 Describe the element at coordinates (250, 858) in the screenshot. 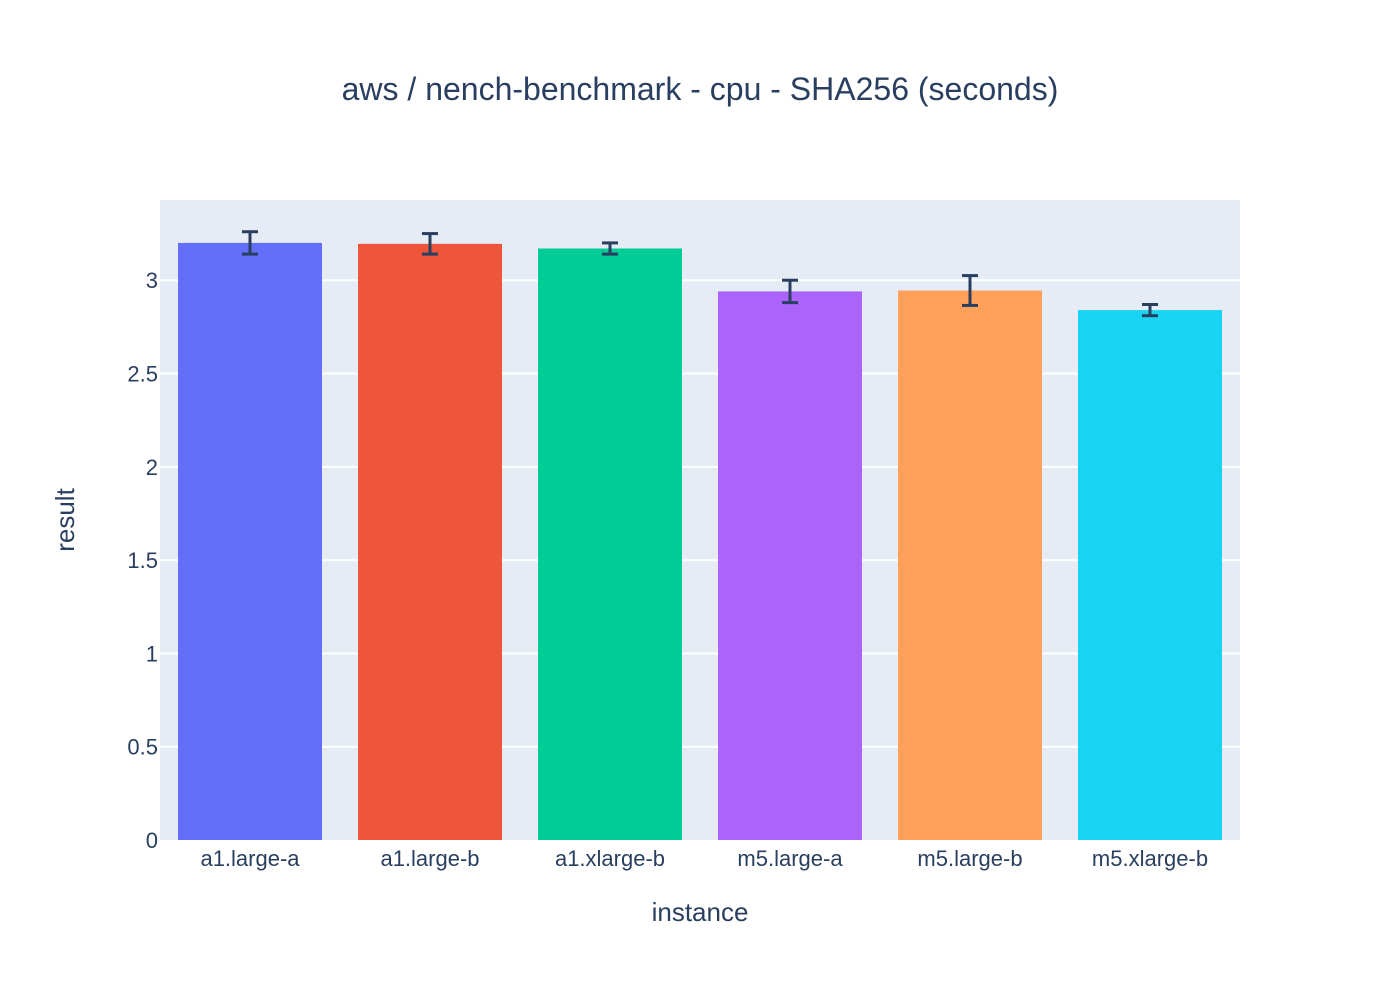

I see `x-tick-label: a1.large-a` at that location.